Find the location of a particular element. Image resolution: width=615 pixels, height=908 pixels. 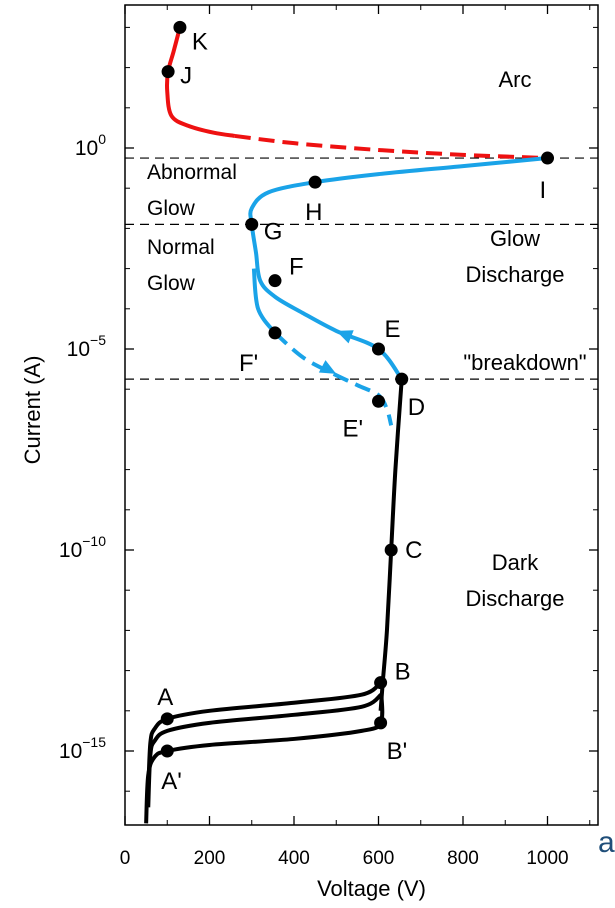

point-F-prime is located at coordinates (275, 333).